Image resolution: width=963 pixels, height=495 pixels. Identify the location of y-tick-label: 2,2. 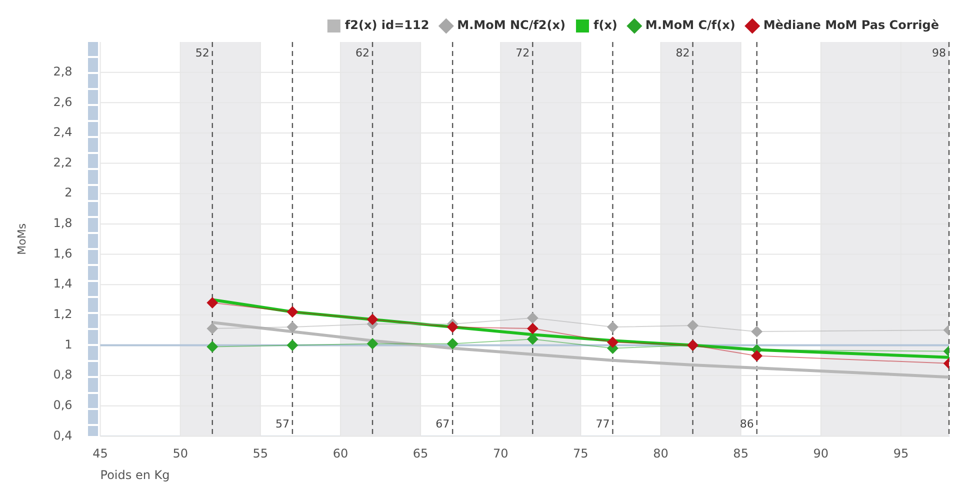
(62, 162).